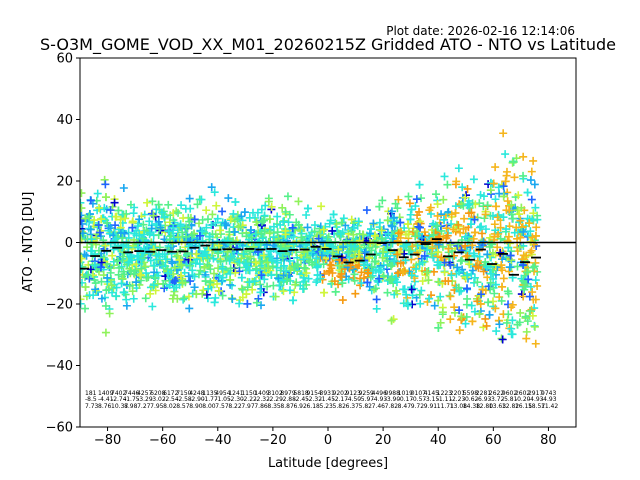 This screenshot has width=640, height=480. Describe the element at coordinates (157, 406) in the screenshot. I see `bin-stat-label: 7.95` at that location.